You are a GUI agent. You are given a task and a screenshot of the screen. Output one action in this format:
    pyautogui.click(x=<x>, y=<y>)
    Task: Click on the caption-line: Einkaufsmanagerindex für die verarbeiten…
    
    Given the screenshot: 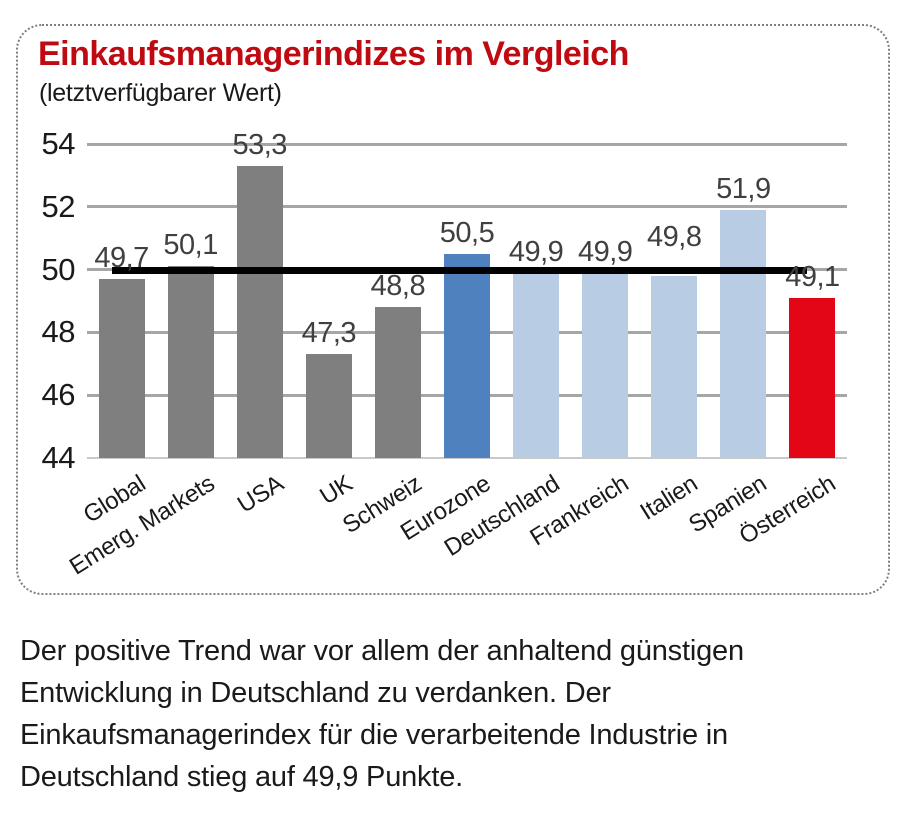 What is the action you would take?
    pyautogui.click(x=374, y=735)
    